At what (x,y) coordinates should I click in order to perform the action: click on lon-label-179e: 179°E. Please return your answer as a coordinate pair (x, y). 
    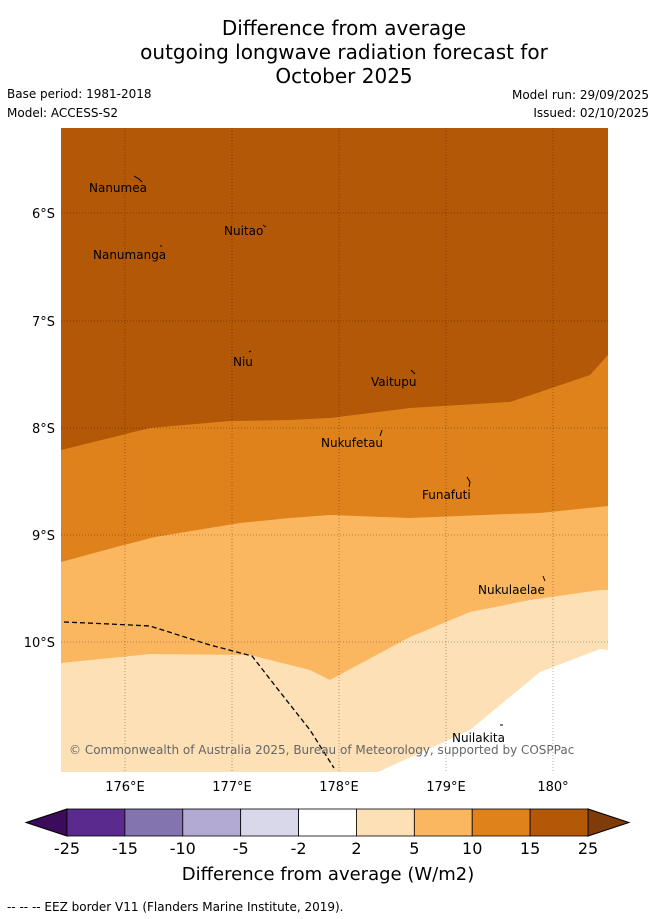
    Looking at the image, I should click on (446, 787).